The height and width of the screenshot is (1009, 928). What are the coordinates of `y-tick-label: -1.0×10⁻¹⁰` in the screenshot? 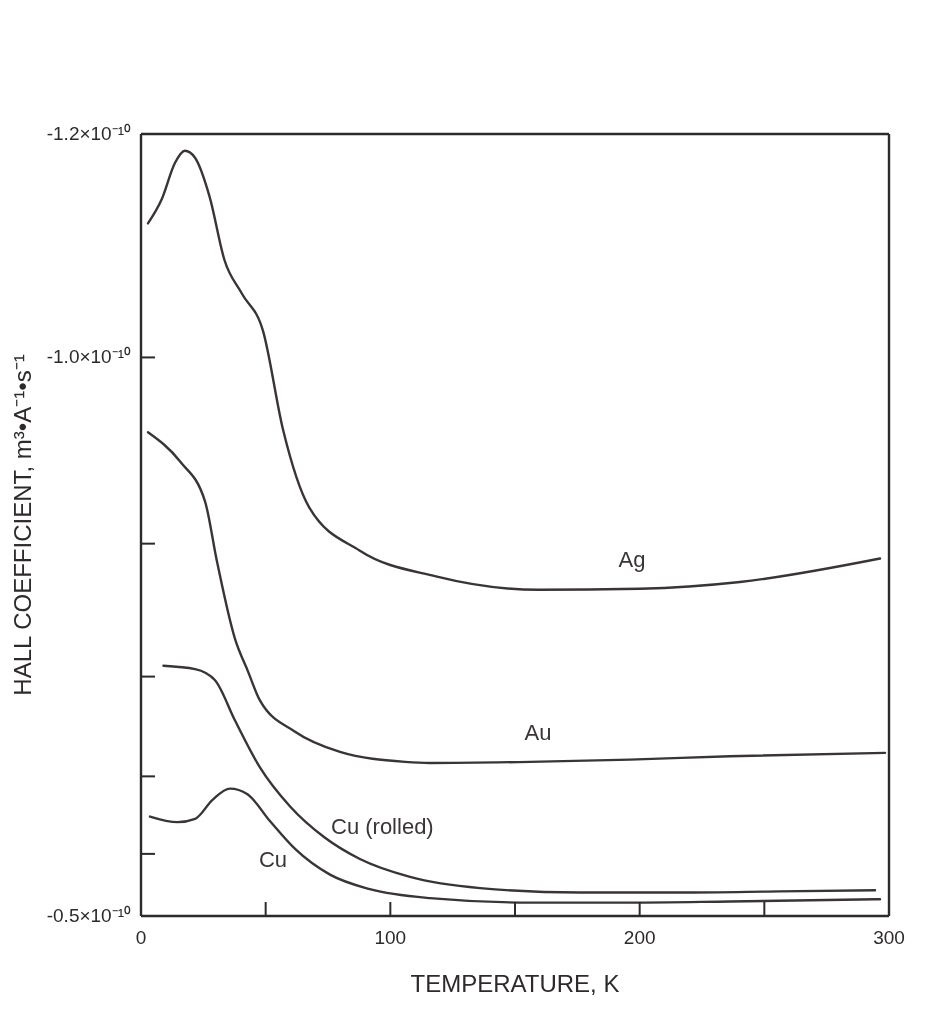 It's located at (88, 357).